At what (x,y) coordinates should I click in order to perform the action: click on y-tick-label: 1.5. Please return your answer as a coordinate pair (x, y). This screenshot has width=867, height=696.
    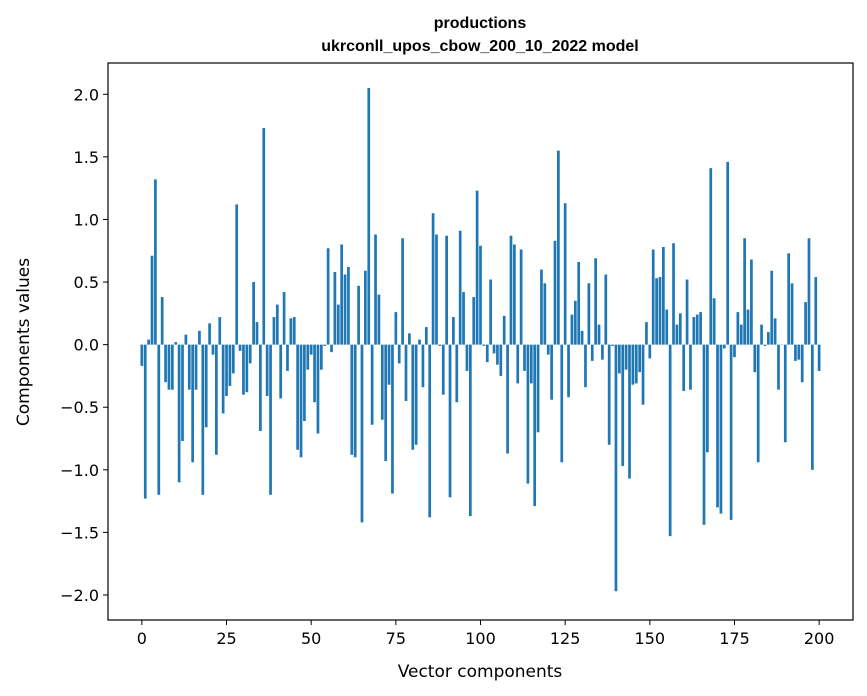
    Looking at the image, I should click on (86, 157).